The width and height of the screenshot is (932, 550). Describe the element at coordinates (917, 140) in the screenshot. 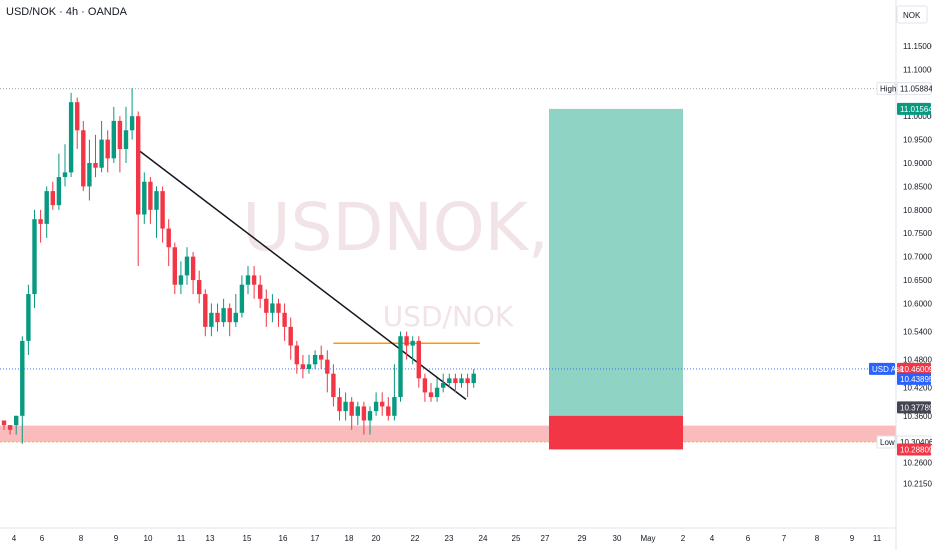

I see `price-tick-label: 10.95000` at that location.